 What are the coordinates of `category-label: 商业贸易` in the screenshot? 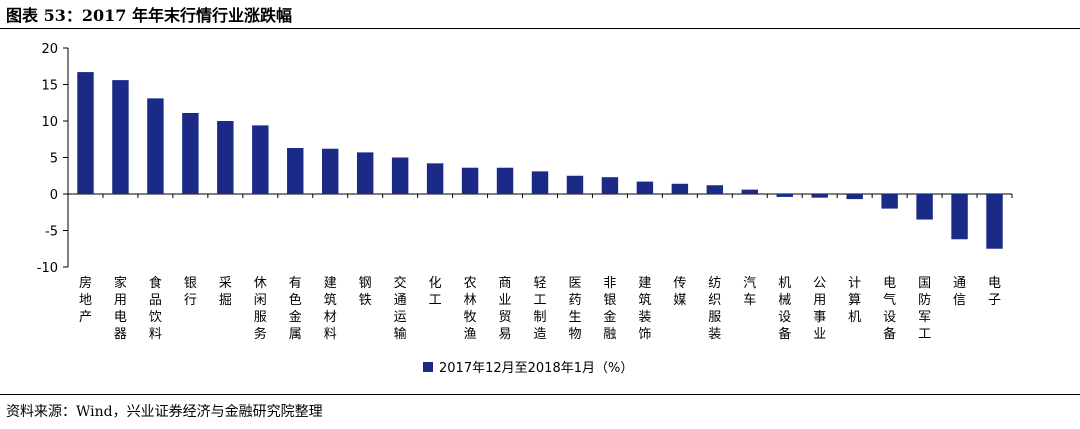 It's located at (505, 309).